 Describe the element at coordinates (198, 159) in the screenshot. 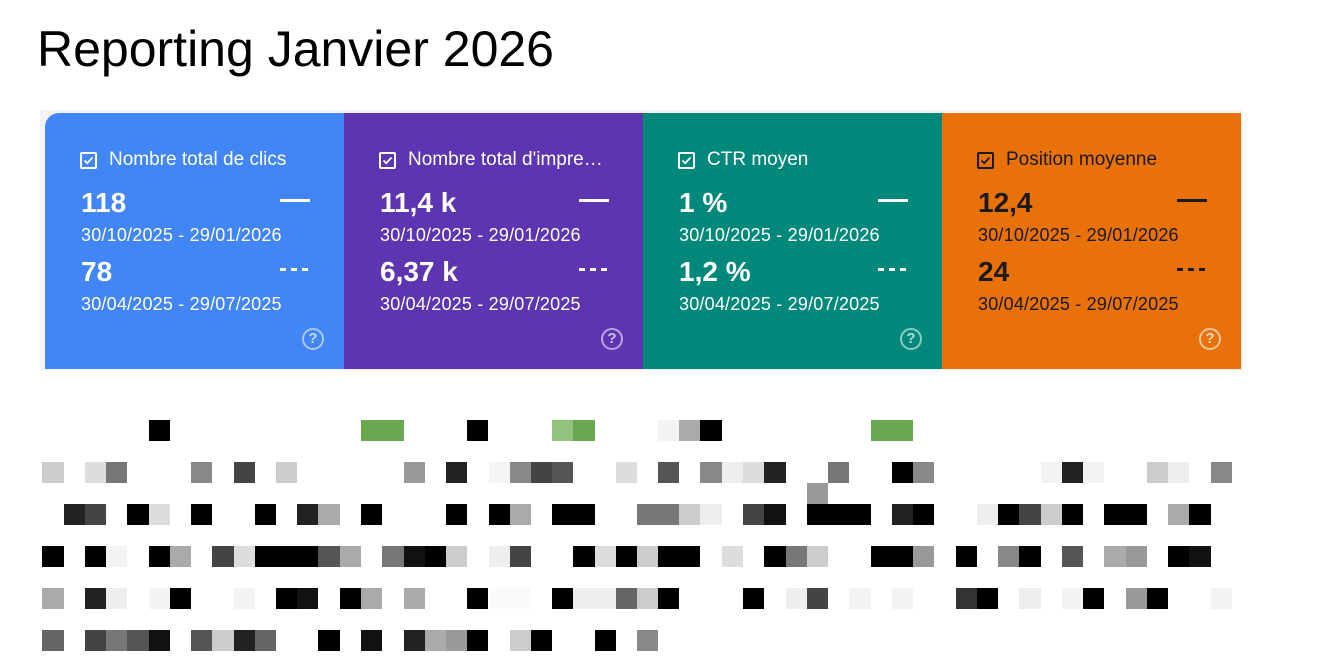

I see `metric-label: Nombre total de clics` at that location.